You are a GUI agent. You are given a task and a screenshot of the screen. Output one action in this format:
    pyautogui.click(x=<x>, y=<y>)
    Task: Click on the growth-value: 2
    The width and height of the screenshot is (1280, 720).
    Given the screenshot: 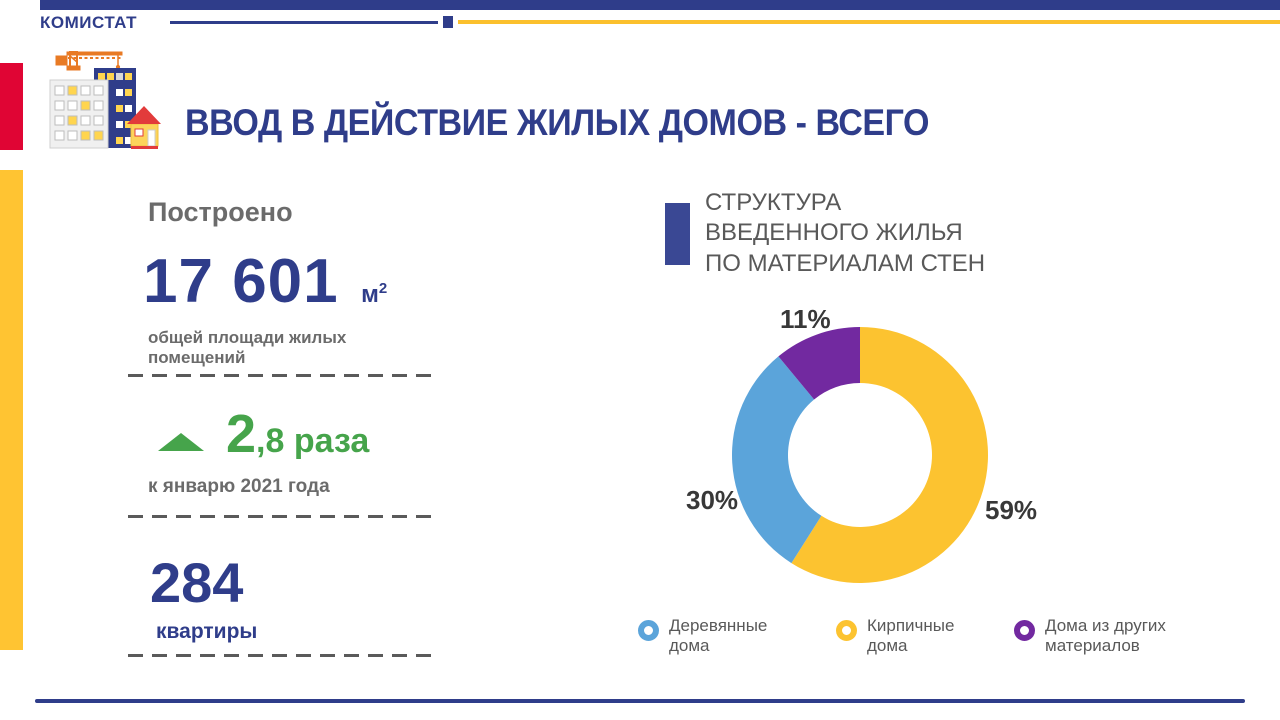 What is the action you would take?
    pyautogui.click(x=241, y=434)
    